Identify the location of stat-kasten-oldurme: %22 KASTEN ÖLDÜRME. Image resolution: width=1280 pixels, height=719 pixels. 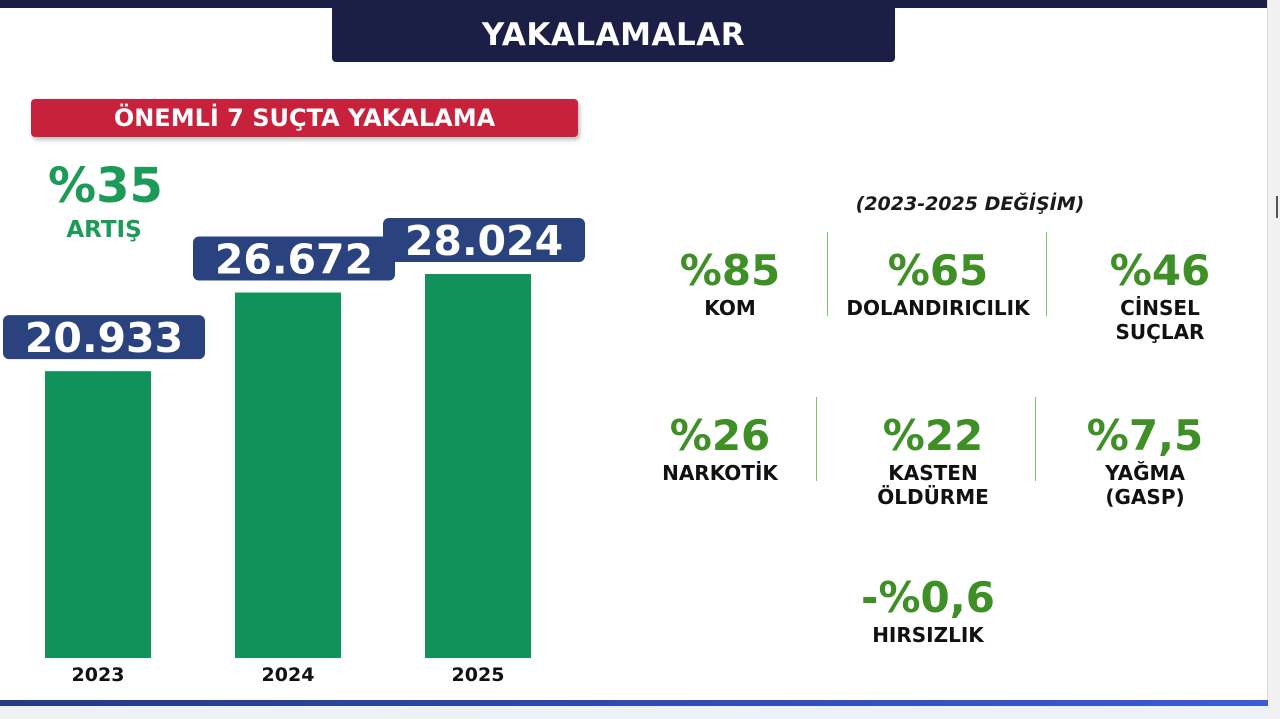
(933, 460).